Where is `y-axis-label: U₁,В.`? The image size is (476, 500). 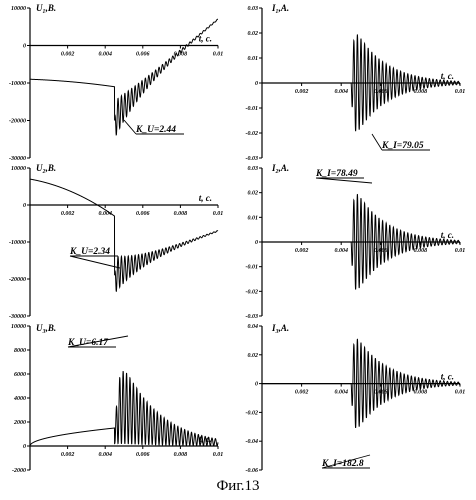 y-axis-label: U₁,В. is located at coordinates (46, 8).